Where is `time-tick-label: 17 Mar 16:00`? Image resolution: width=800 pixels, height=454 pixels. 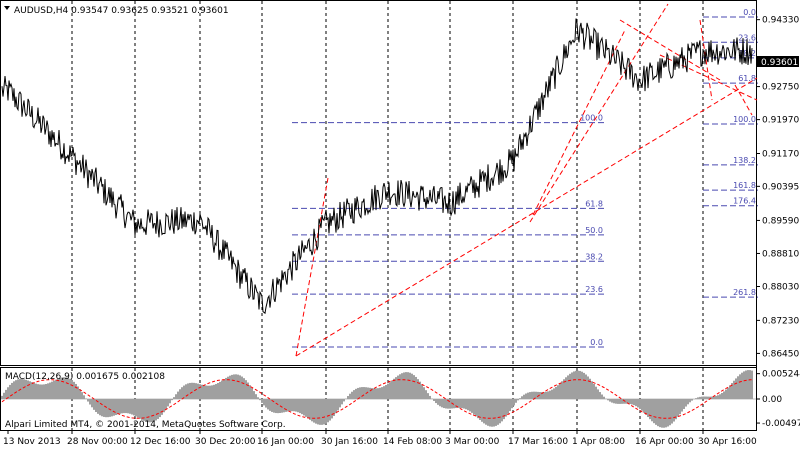 time-tick-label: 17 Mar 16:00 is located at coordinates (538, 442).